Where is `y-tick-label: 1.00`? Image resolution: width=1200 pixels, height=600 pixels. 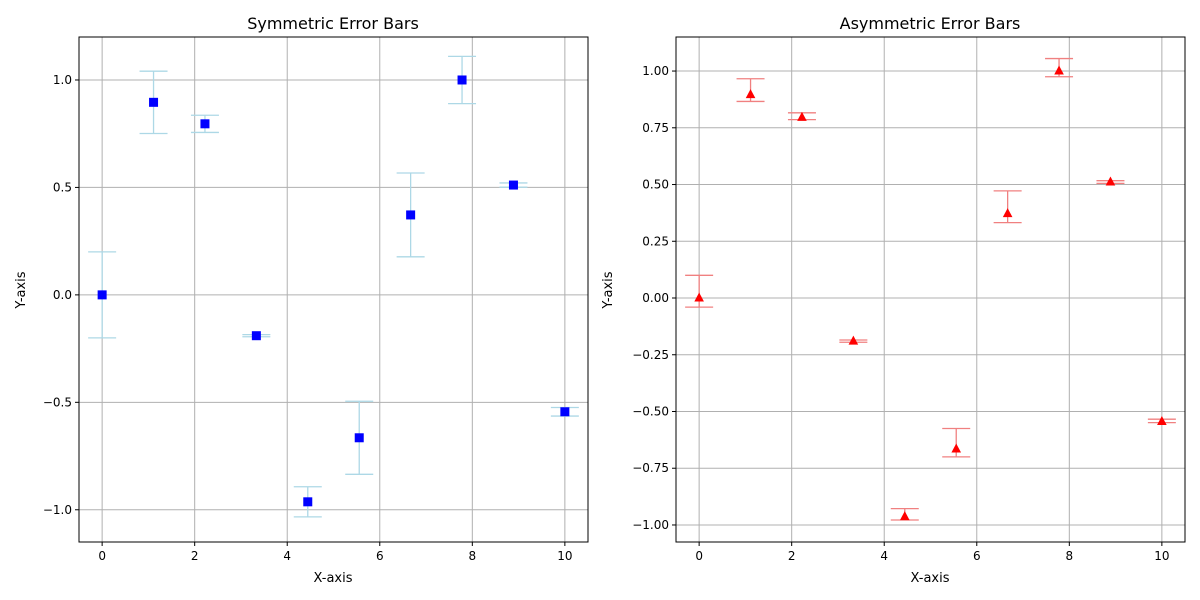
y-tick-label: 1.00 is located at coordinates (655, 71).